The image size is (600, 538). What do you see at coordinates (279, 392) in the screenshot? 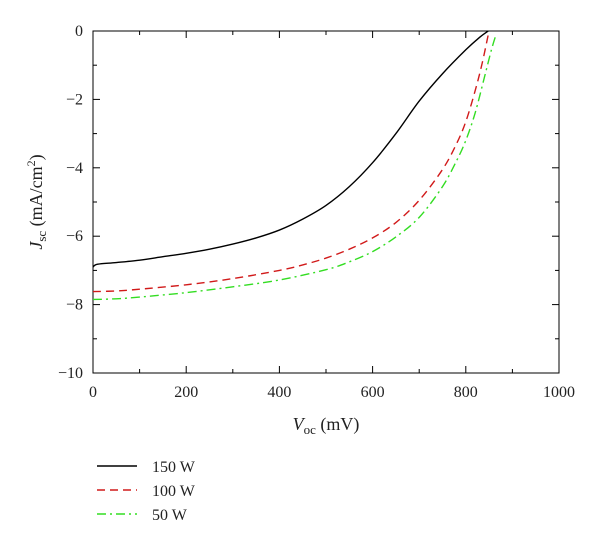
I see `x-tick-label: 400` at bounding box center [279, 392].